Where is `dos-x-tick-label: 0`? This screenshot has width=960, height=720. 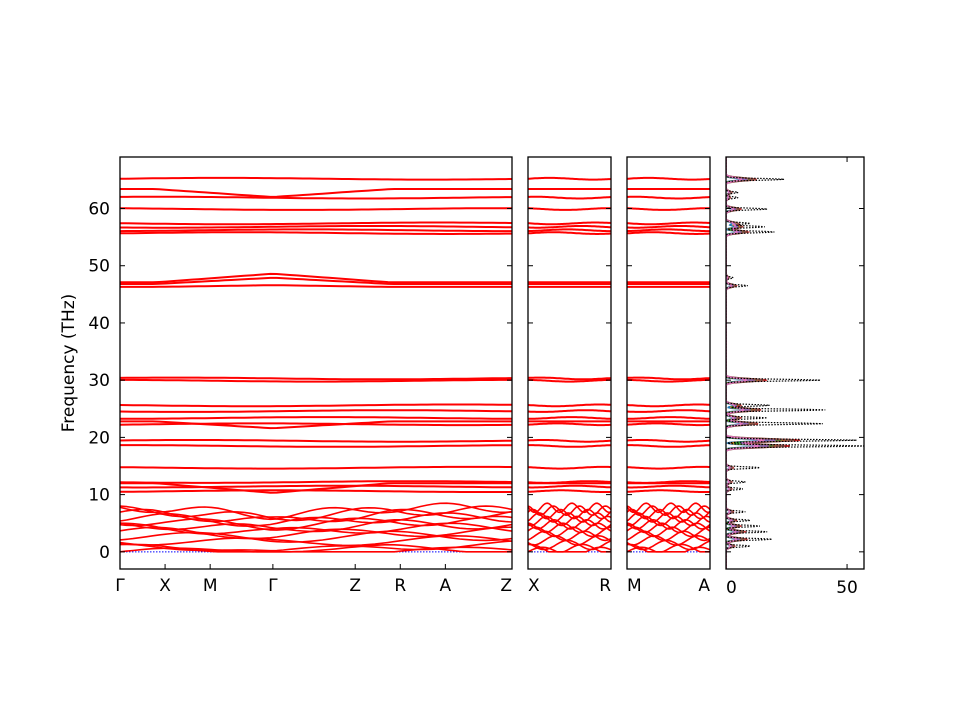 dos-x-tick-label: 0 is located at coordinates (731, 588).